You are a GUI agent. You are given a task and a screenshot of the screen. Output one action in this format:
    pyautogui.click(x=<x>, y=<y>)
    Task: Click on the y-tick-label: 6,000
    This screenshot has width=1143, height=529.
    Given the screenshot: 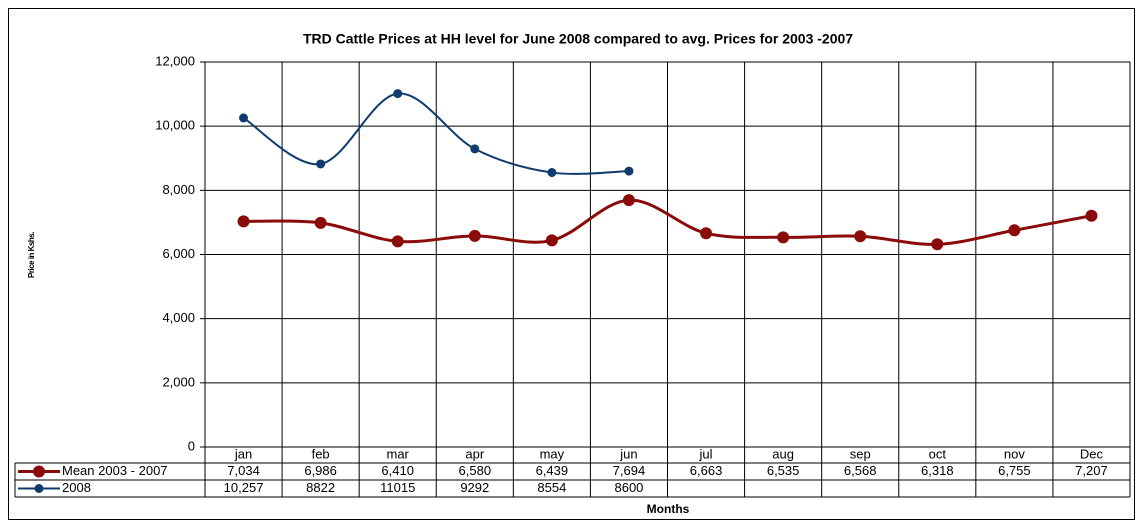 What is the action you would take?
    pyautogui.click(x=178, y=253)
    